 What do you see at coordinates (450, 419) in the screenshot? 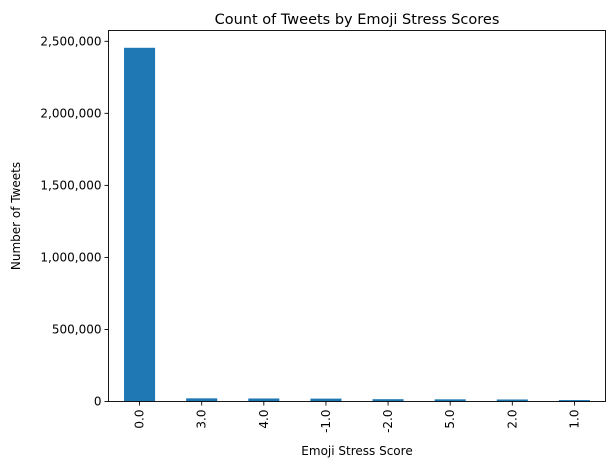
I see `x-tick-label: 5.0` at bounding box center [450, 419].